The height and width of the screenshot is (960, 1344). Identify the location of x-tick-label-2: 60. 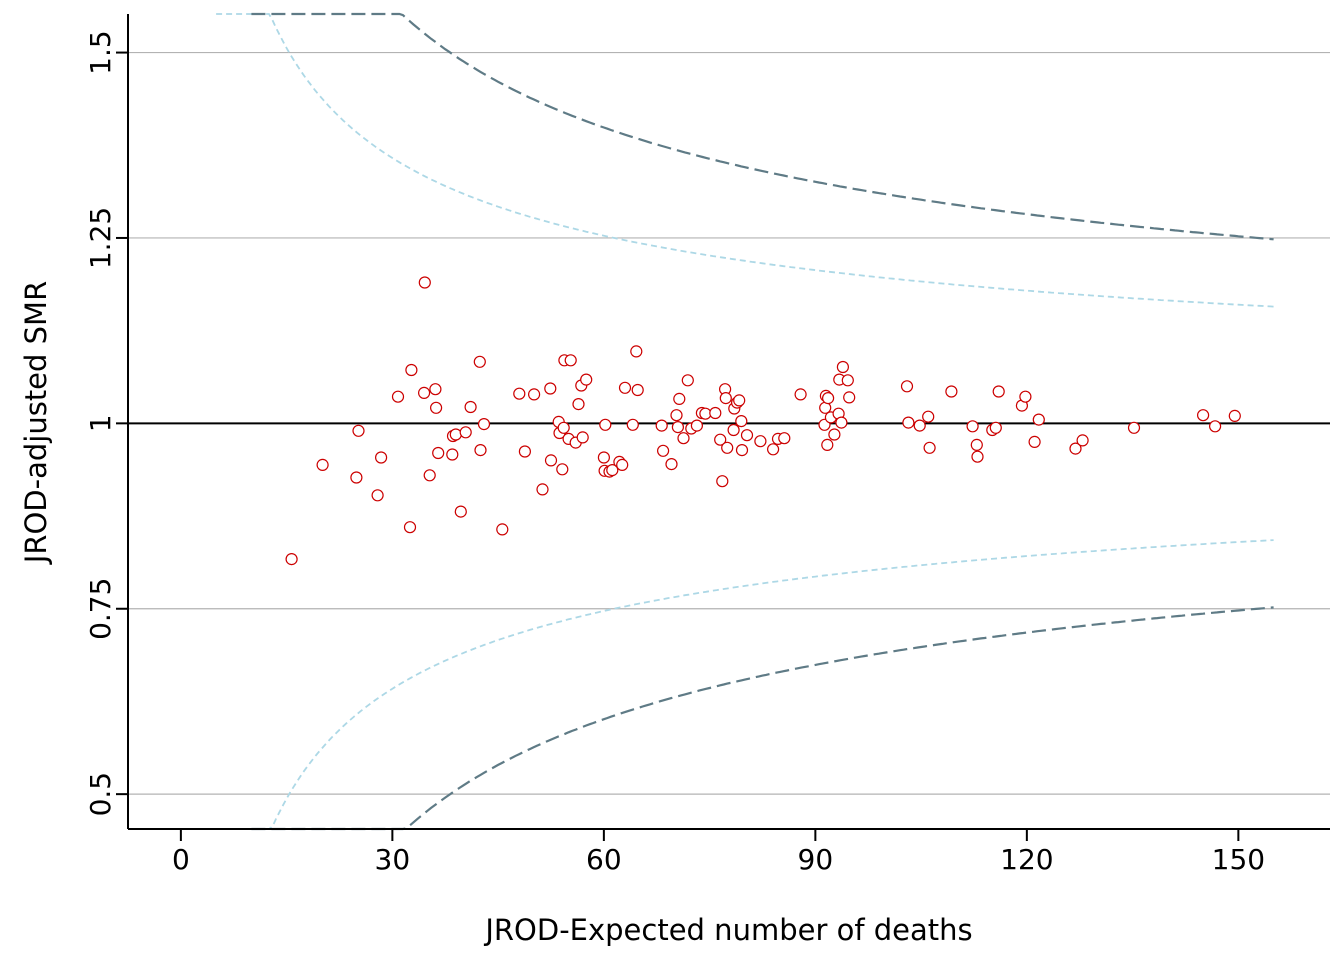
(604, 859).